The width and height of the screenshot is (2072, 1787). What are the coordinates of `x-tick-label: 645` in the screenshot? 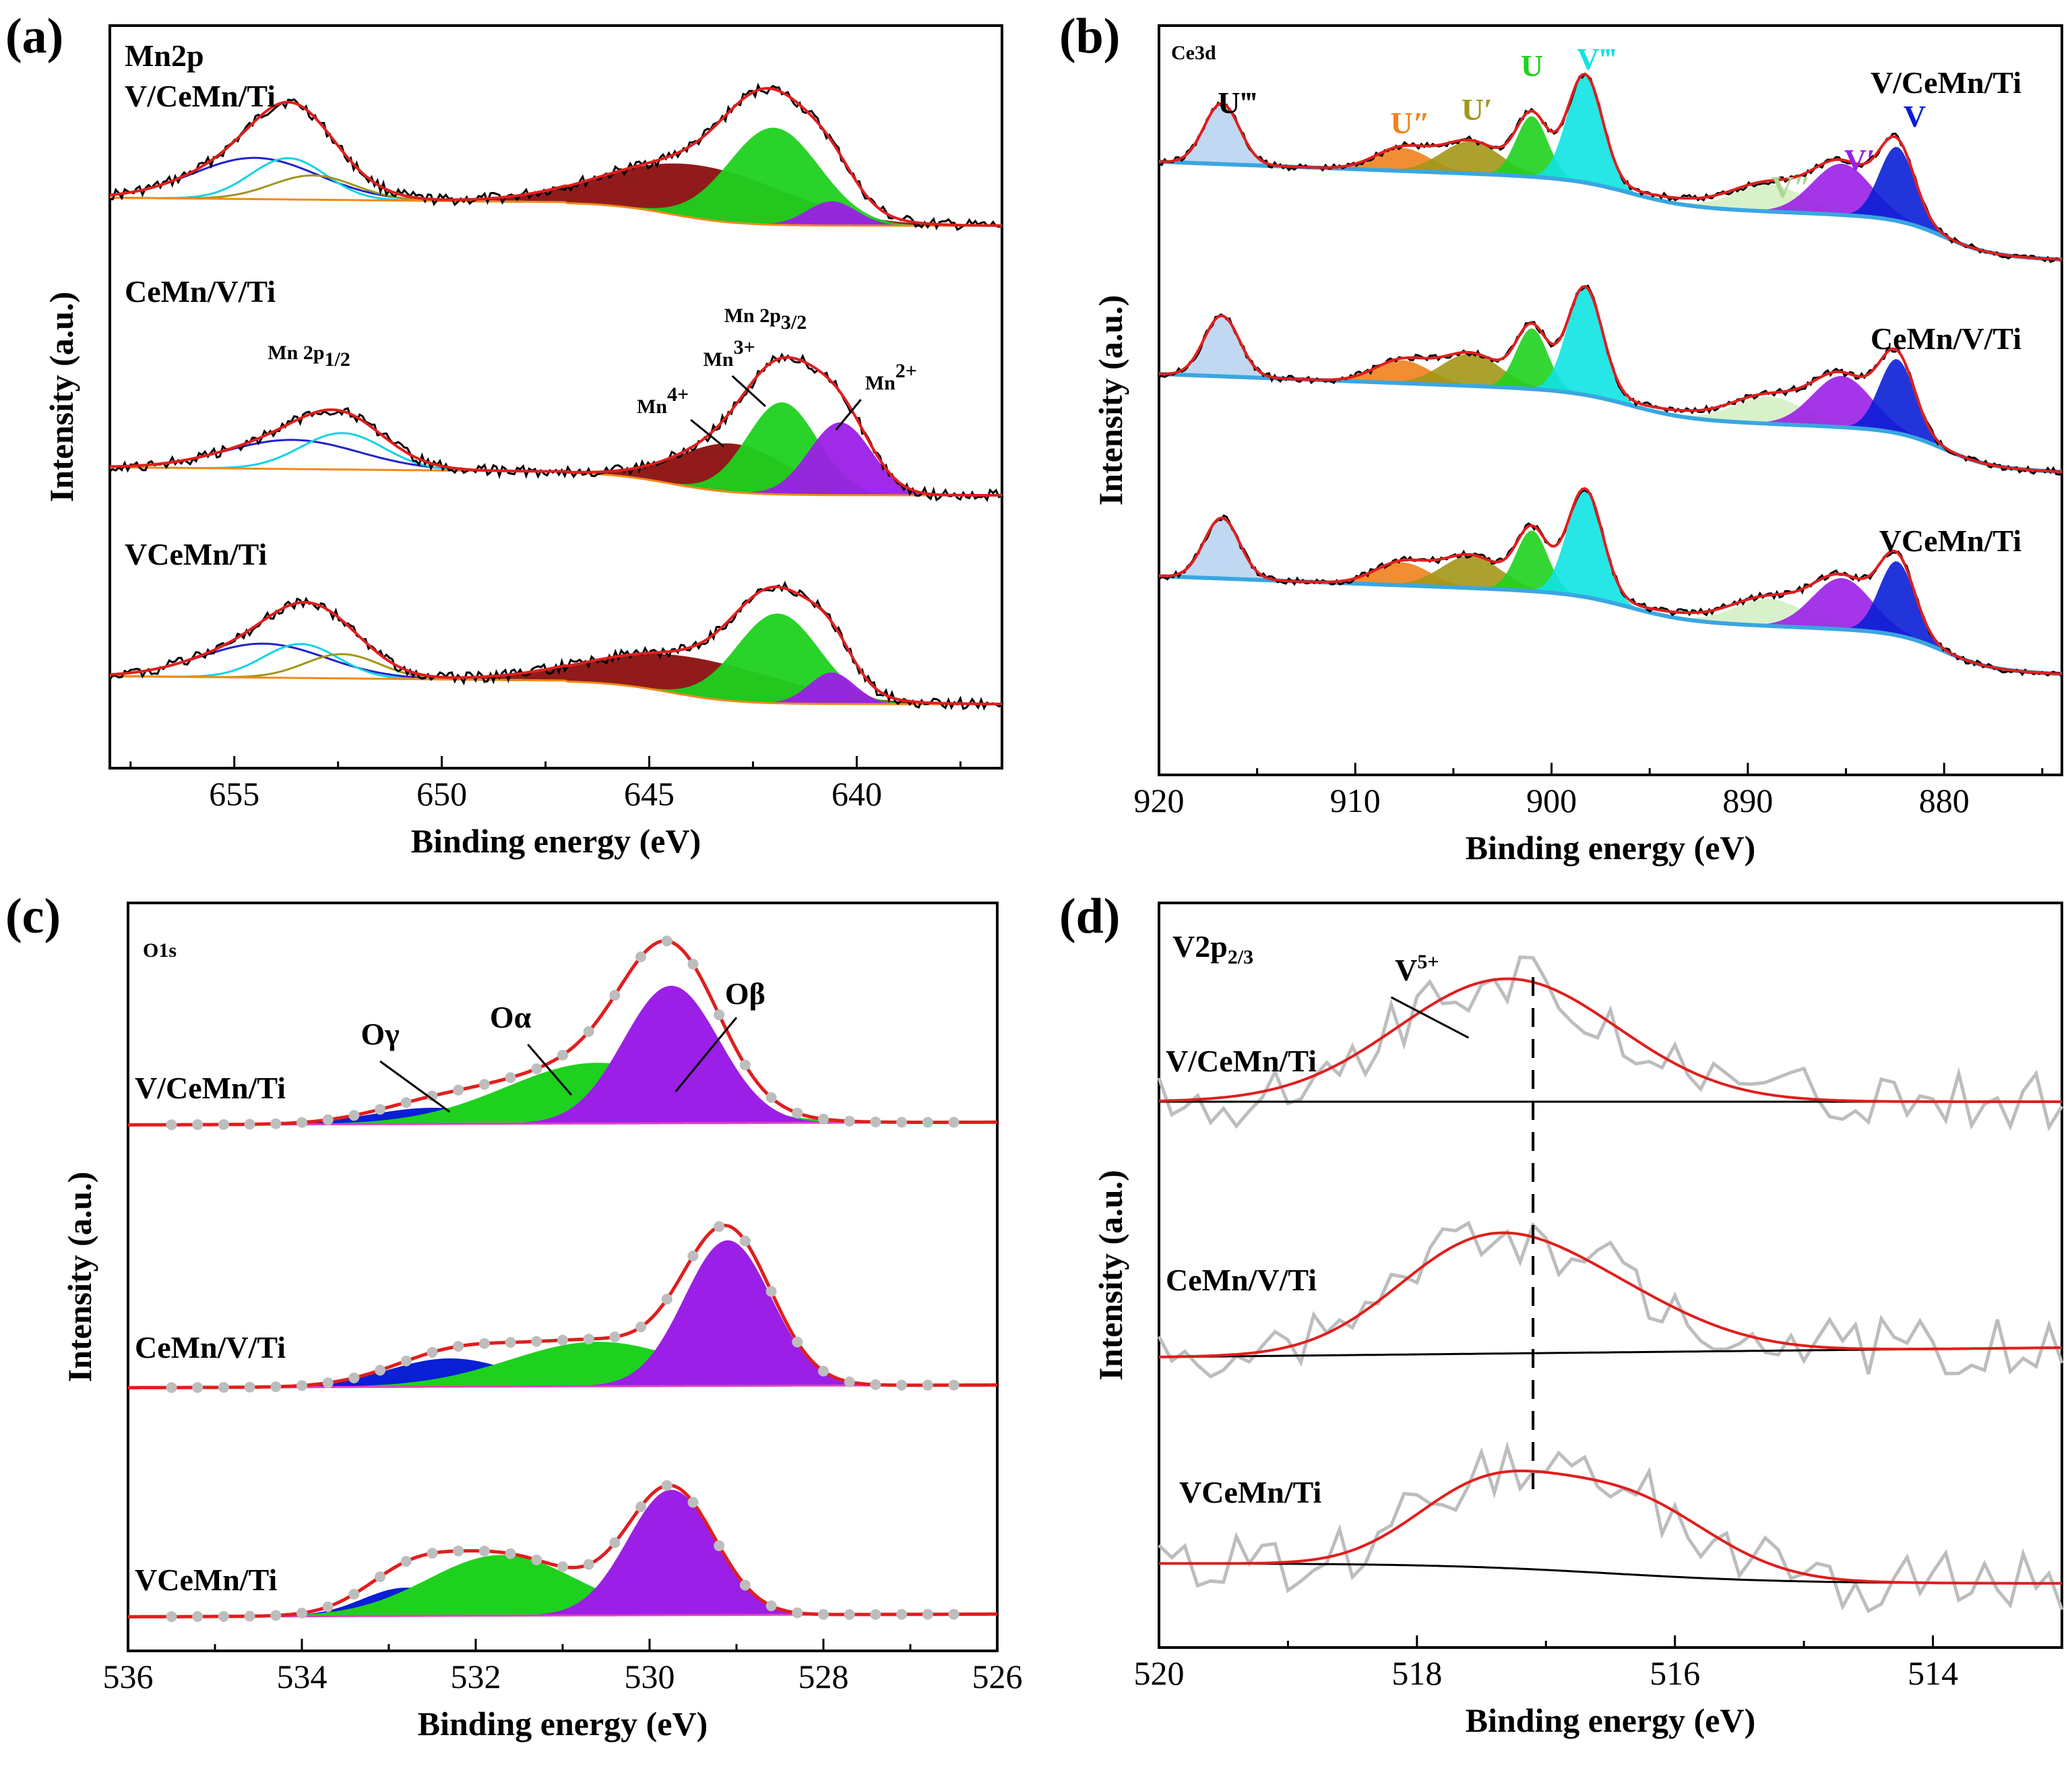 It's located at (649, 794).